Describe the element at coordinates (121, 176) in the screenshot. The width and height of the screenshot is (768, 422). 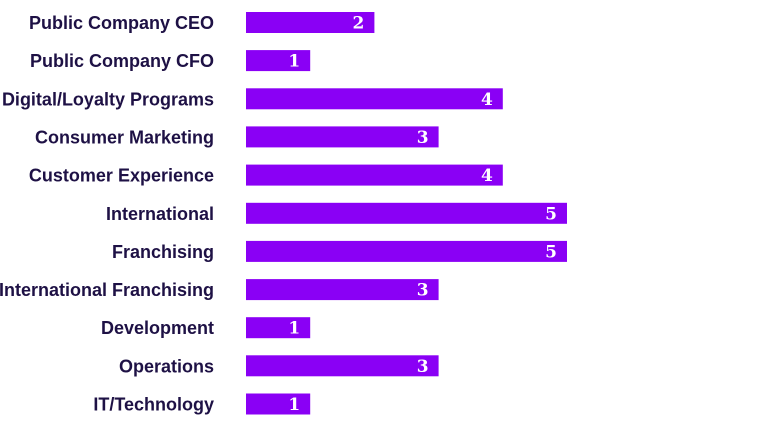
I see `category-label-customer-experience: Customer Experience` at that location.